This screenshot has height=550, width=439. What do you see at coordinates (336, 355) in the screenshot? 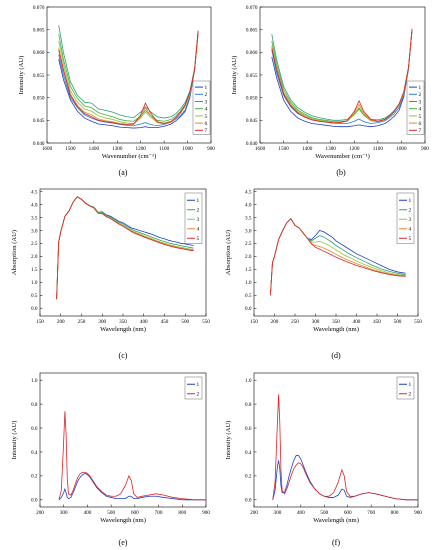
I see `panel-caption: (d)` at bounding box center [336, 355].